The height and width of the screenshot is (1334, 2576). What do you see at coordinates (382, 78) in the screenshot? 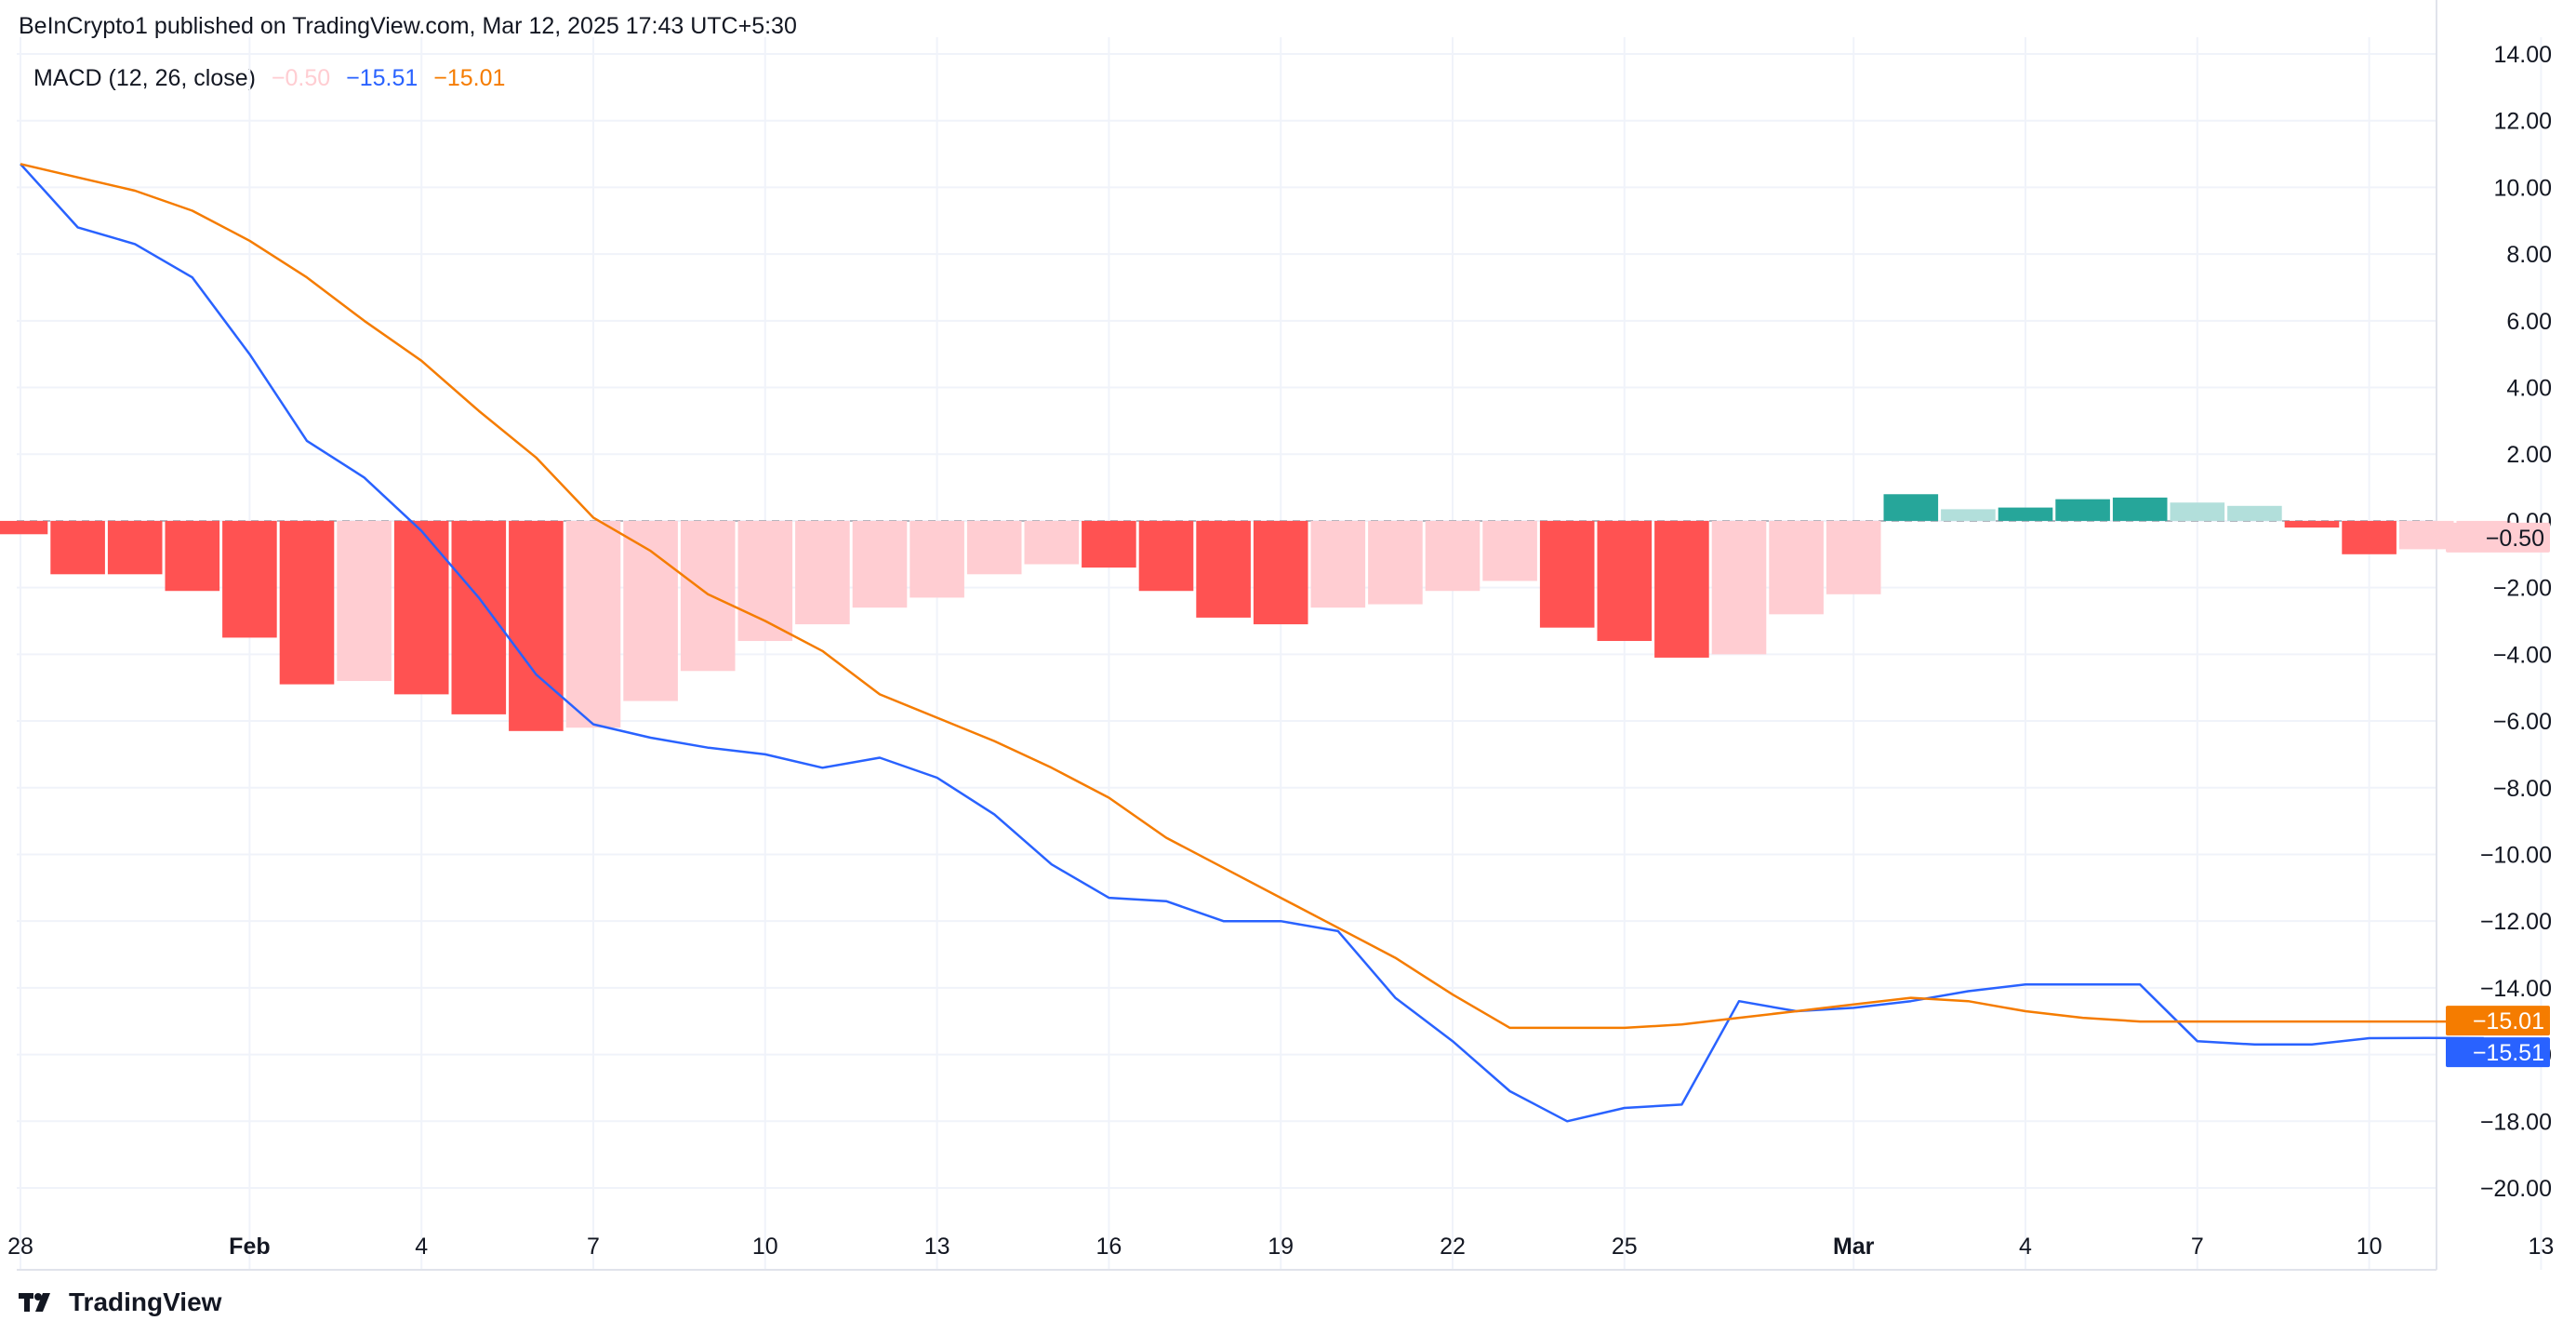
I see `legend-macd-value: −15.51` at bounding box center [382, 78].